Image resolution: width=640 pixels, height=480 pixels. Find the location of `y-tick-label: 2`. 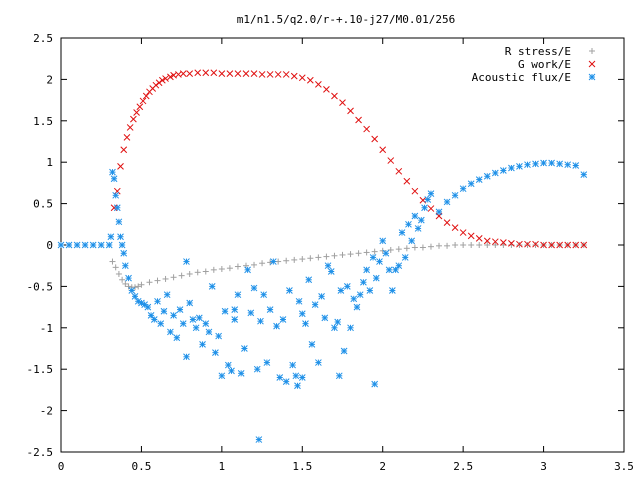

y-tick-label: 2 is located at coordinates (49, 79).